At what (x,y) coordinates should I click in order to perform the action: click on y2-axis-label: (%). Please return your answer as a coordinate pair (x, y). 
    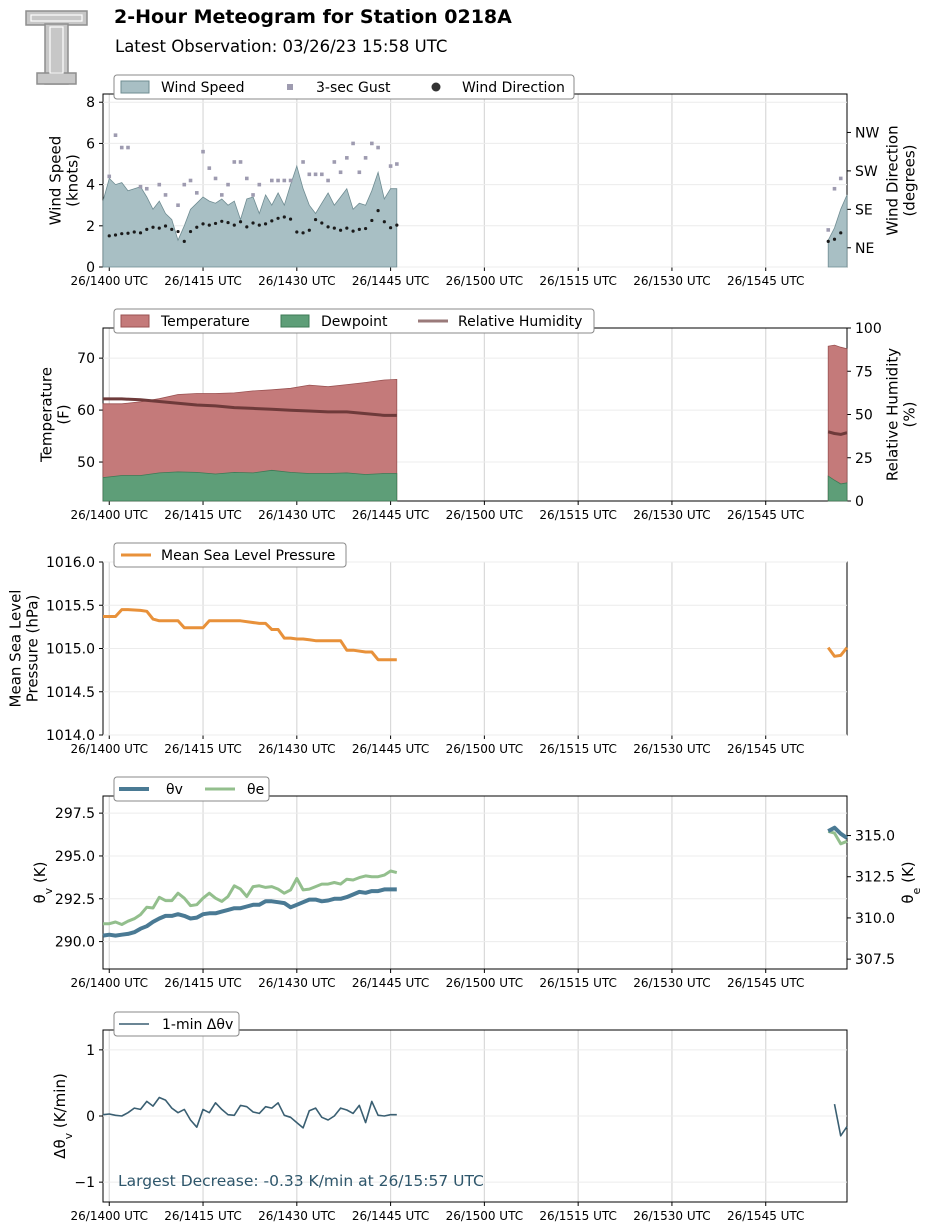
    Looking at the image, I should click on (910, 415).